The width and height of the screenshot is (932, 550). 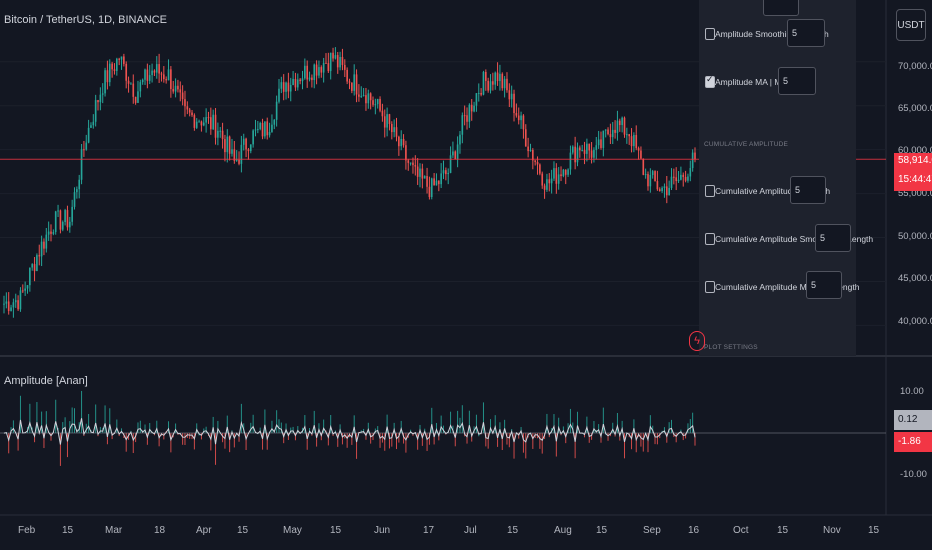 What do you see at coordinates (915, 108) in the screenshot?
I see `price-axis-label: 65,000.00` at bounding box center [915, 108].